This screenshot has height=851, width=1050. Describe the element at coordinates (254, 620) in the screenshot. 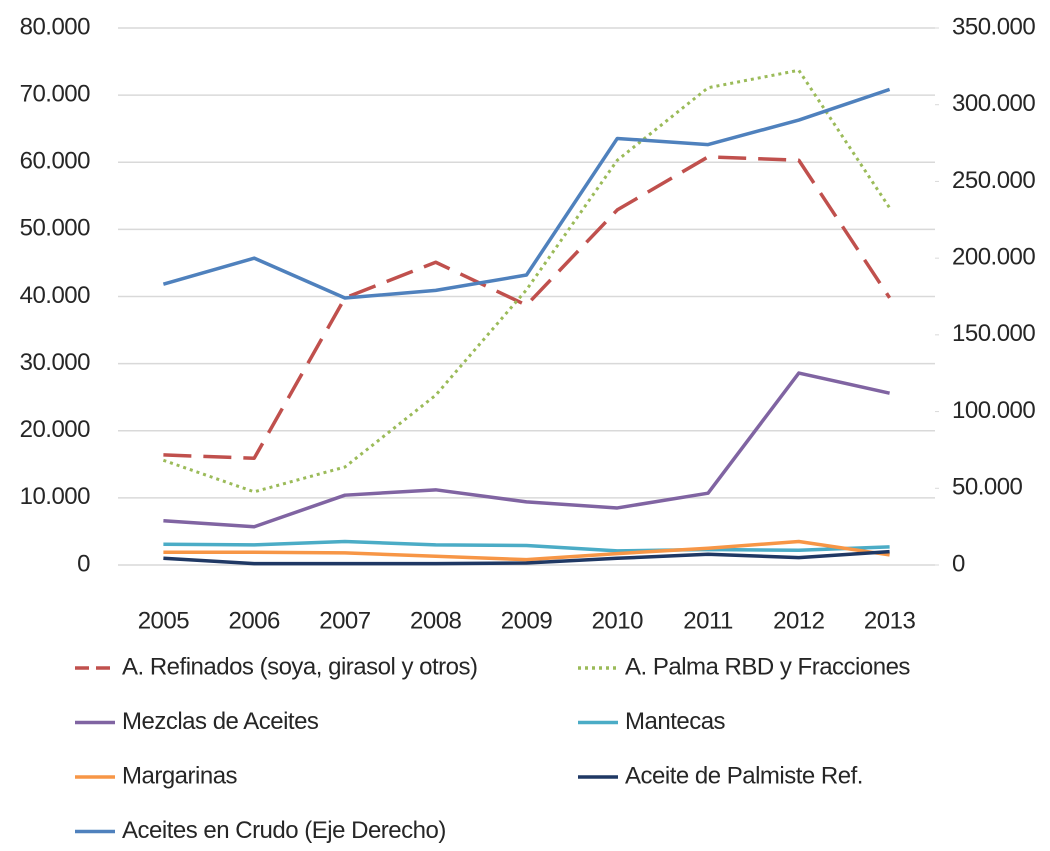

I see `x-tick-label: 2006` at that location.